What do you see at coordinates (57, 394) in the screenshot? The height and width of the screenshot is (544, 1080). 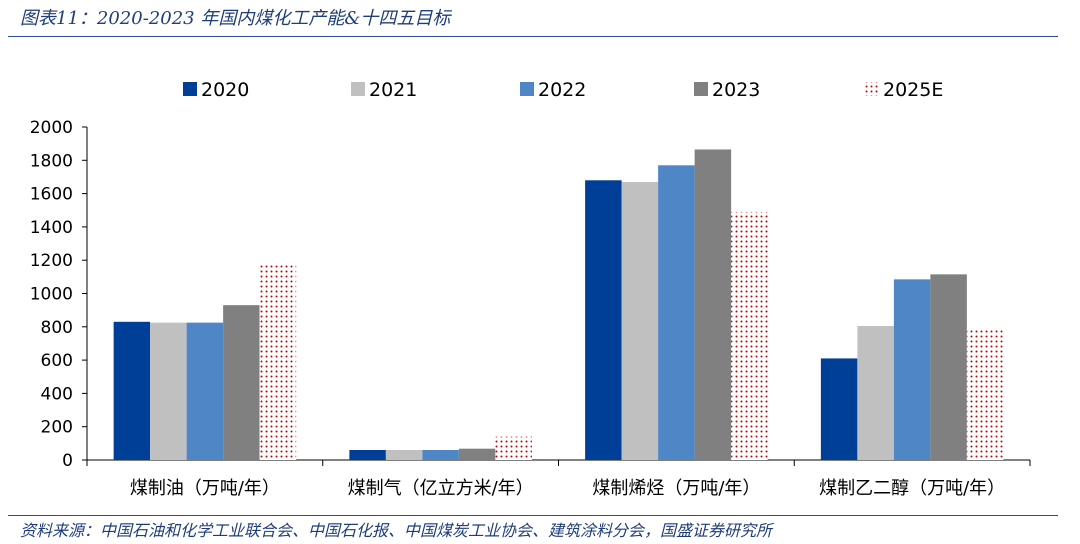 I see `y-tick-label: 400` at bounding box center [57, 394].